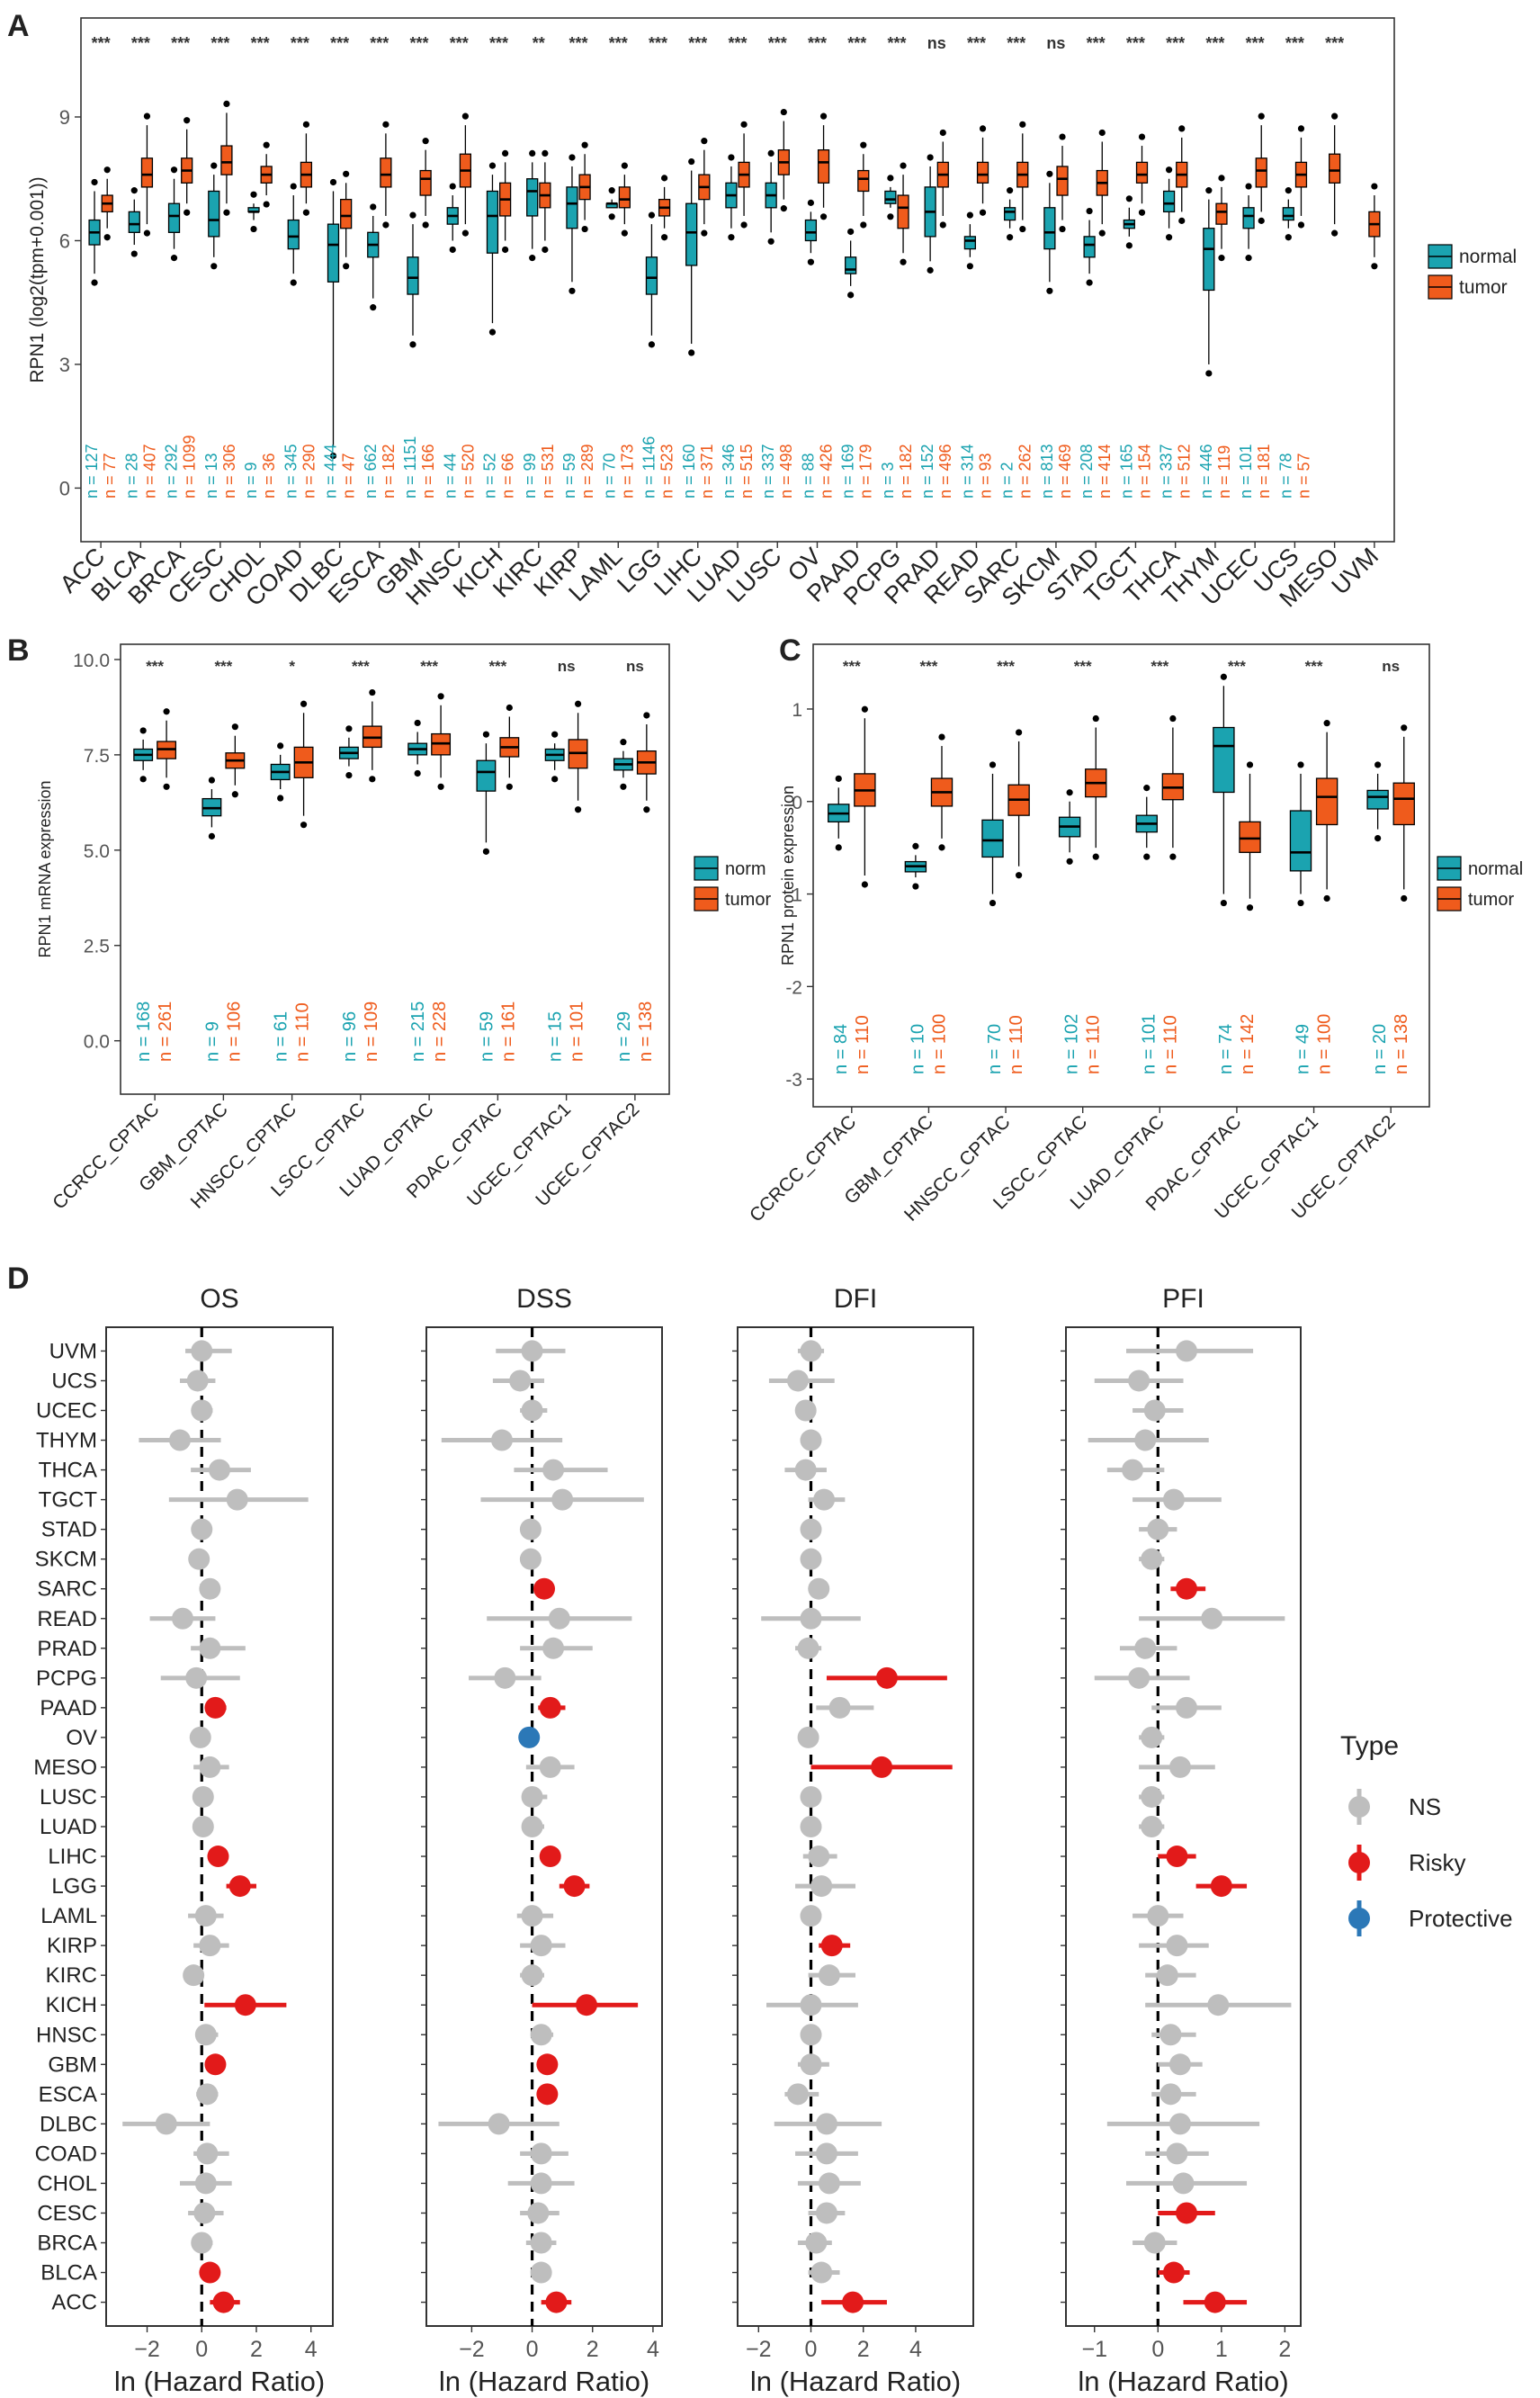  Describe the element at coordinates (915, 2349) in the screenshot. I see `forest-x-tick-label: 4` at that location.